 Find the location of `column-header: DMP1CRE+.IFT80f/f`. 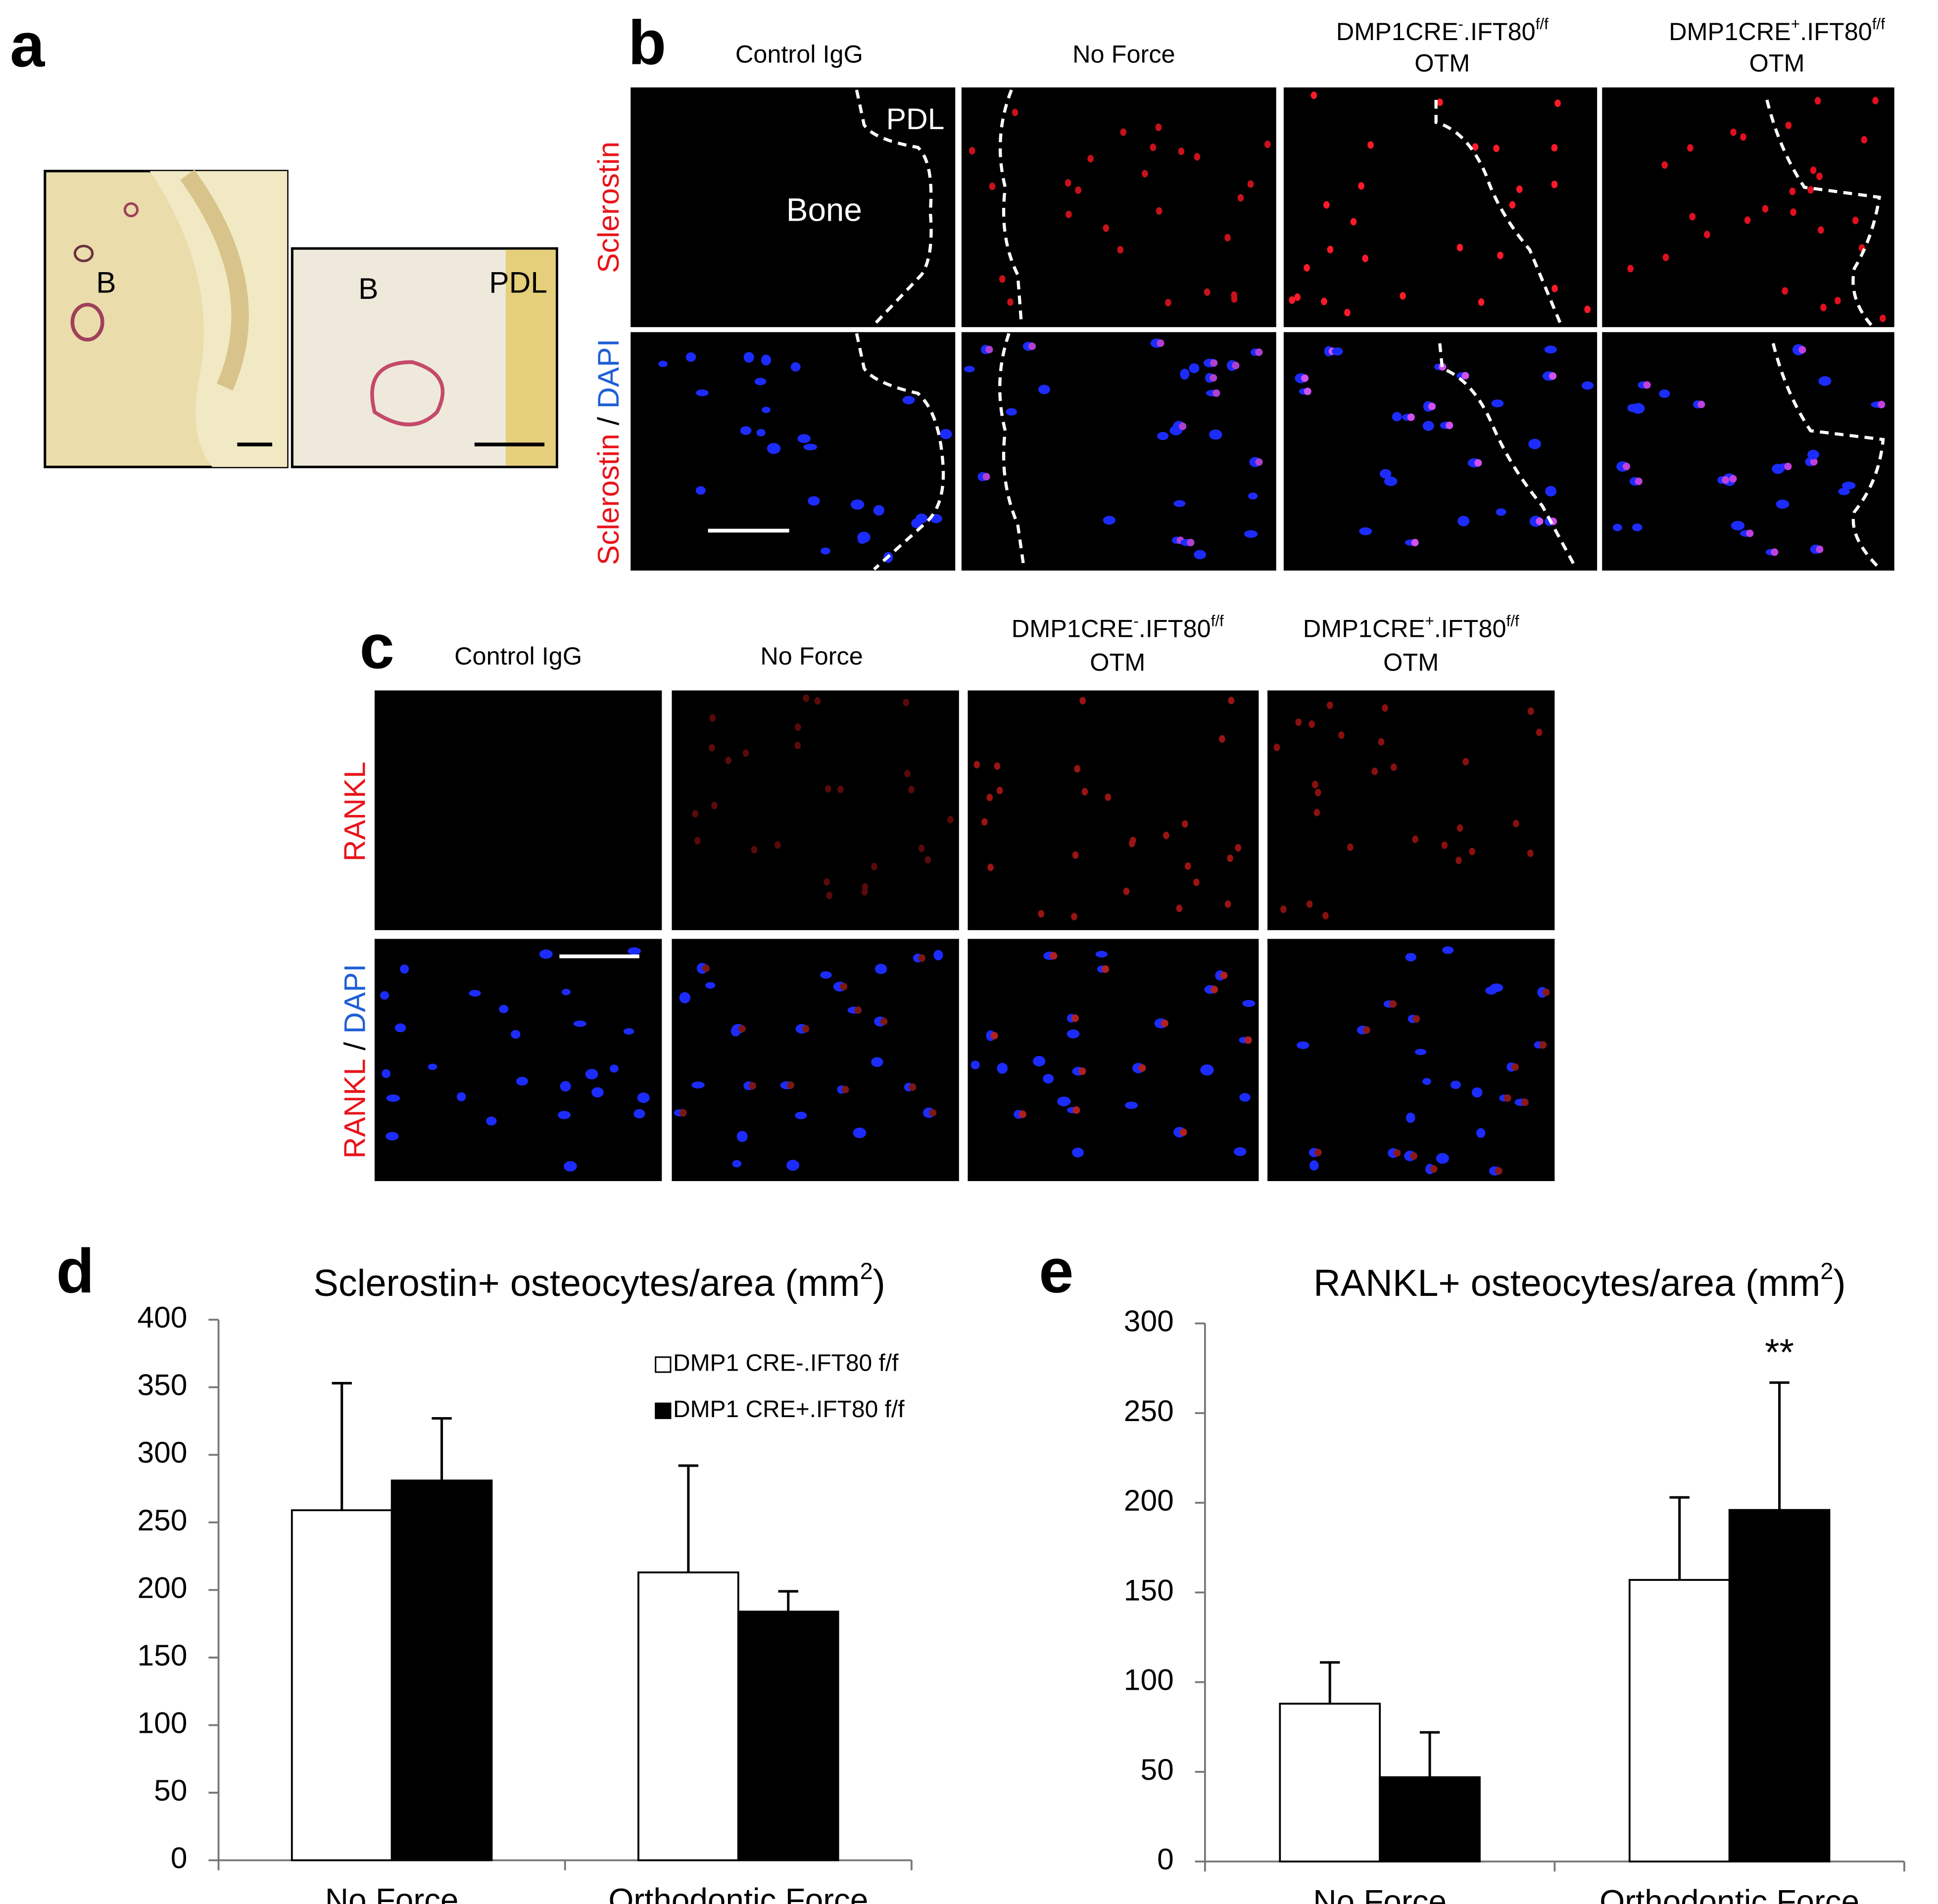

column-header: DMP1CRE+.IFT80f/f is located at coordinates (1777, 30).